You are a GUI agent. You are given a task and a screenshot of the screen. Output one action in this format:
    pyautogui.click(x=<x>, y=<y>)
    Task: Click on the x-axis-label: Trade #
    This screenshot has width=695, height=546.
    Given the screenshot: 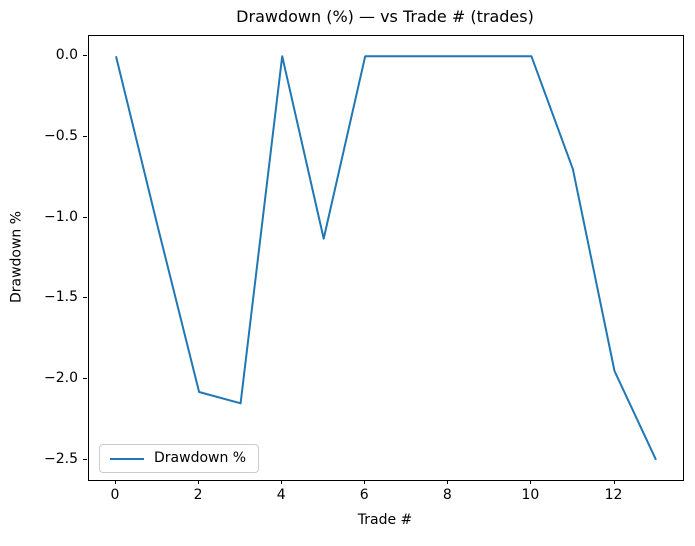 What is the action you would take?
    pyautogui.click(x=385, y=520)
    